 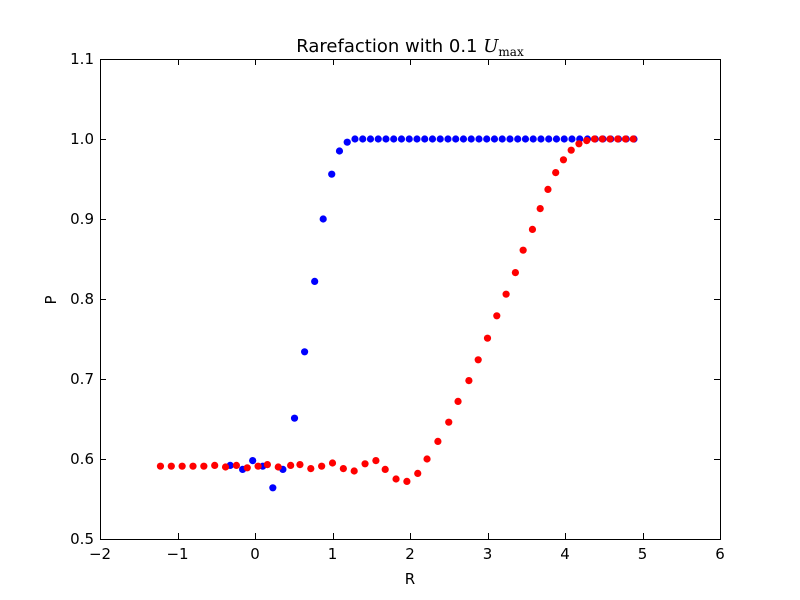 I want to click on chart-title: Rarefaction with 0.1 Umax, so click(x=410, y=47).